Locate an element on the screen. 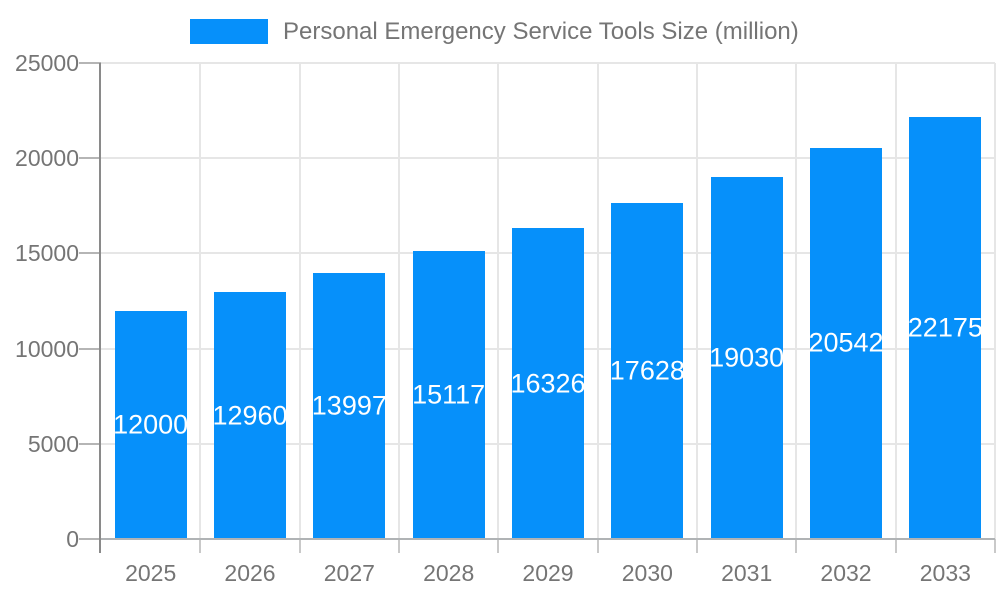  bar-value-label: 15117 is located at coordinates (449, 394).